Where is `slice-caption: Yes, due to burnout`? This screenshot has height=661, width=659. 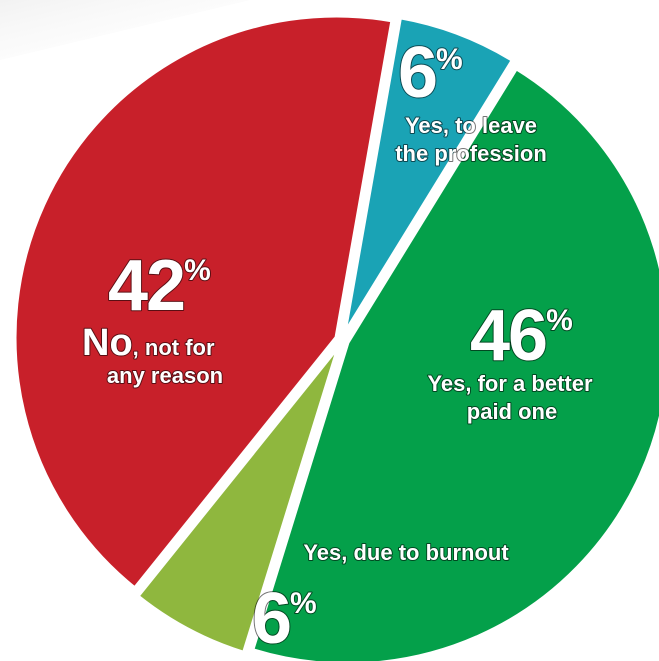
slice-caption: Yes, due to burnout is located at coordinates (406, 552).